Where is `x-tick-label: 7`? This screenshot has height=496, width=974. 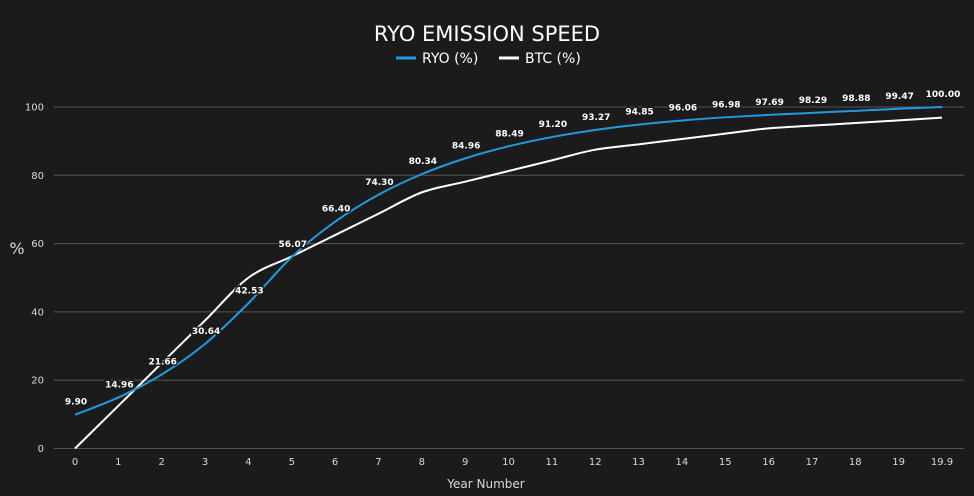 x-tick-label: 7 is located at coordinates (378, 462).